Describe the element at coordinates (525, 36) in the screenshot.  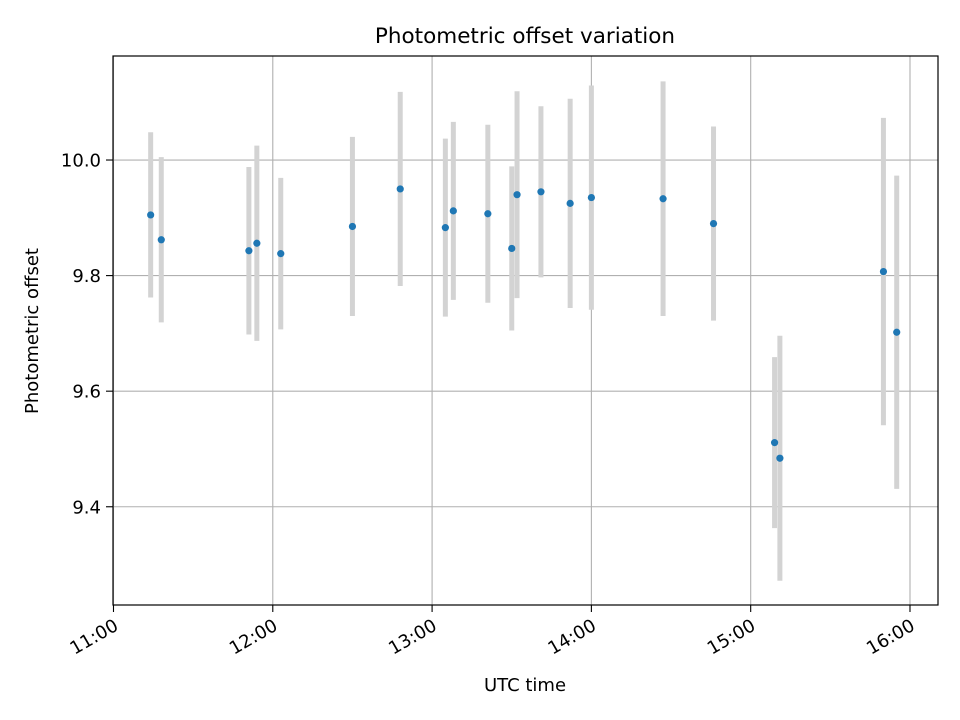
I see `chart-title: Photometric offset variation` at that location.